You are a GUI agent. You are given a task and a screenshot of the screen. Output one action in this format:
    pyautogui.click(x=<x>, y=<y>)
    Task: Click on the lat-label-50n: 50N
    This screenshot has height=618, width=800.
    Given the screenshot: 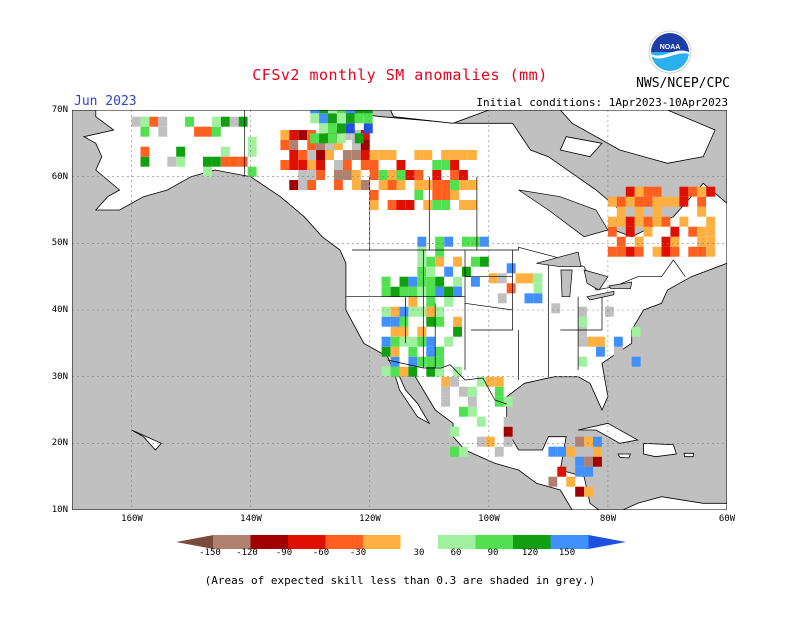 What is the action you would take?
    pyautogui.click(x=59, y=243)
    